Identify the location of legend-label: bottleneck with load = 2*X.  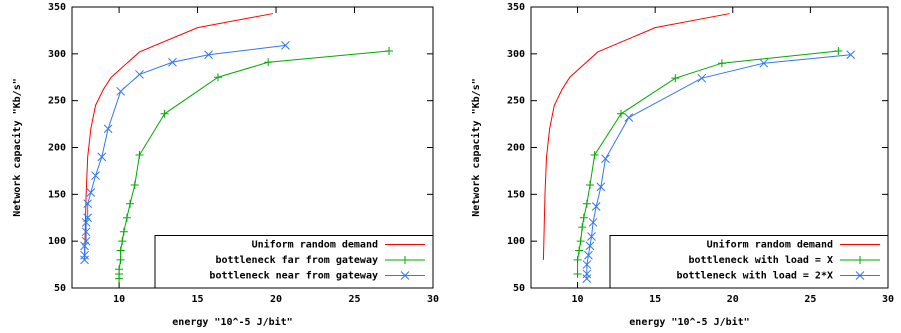
(754, 276).